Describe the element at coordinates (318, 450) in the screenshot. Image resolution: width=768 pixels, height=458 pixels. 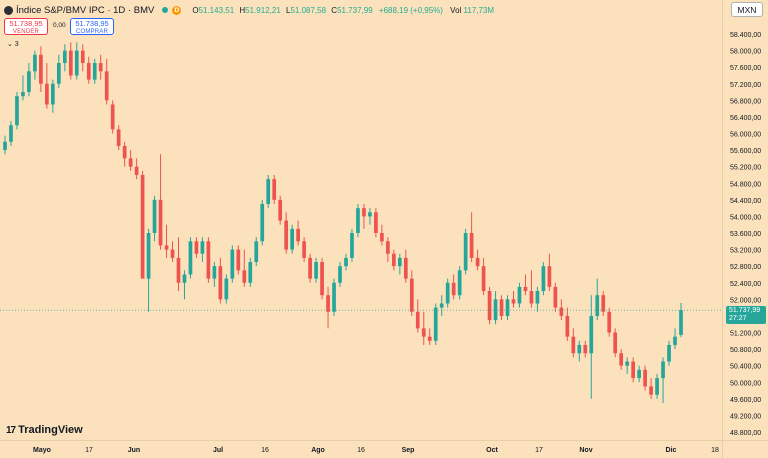
I see `x-tick-label: Ago` at that location.